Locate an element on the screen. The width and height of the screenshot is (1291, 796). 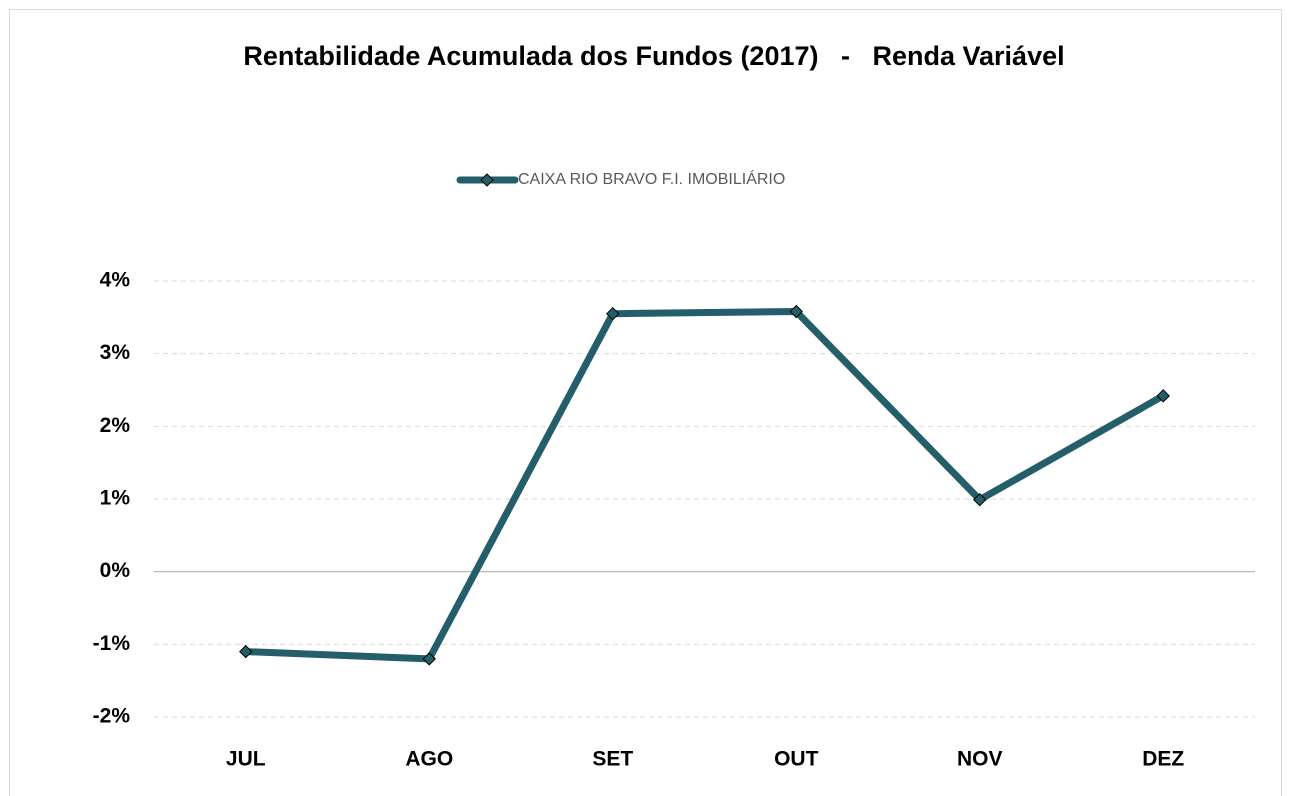
x-tick-label: SET is located at coordinates (612, 759).